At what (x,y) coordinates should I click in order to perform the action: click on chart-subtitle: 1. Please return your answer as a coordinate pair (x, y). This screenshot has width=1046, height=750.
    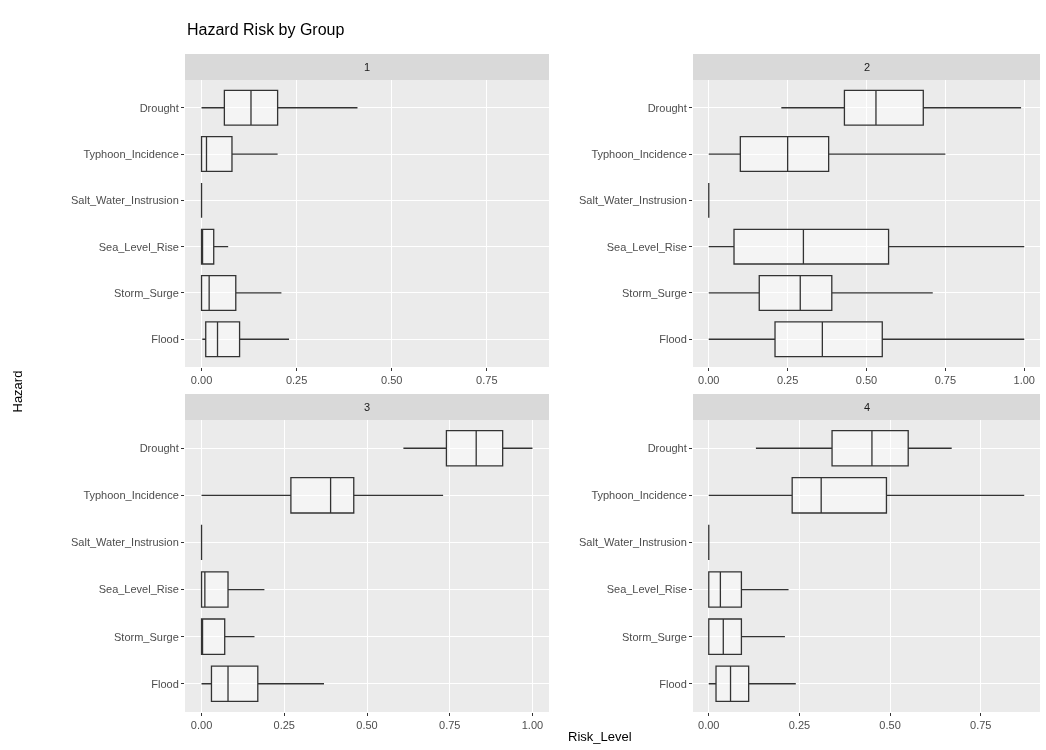
    Looking at the image, I should click on (367, 67).